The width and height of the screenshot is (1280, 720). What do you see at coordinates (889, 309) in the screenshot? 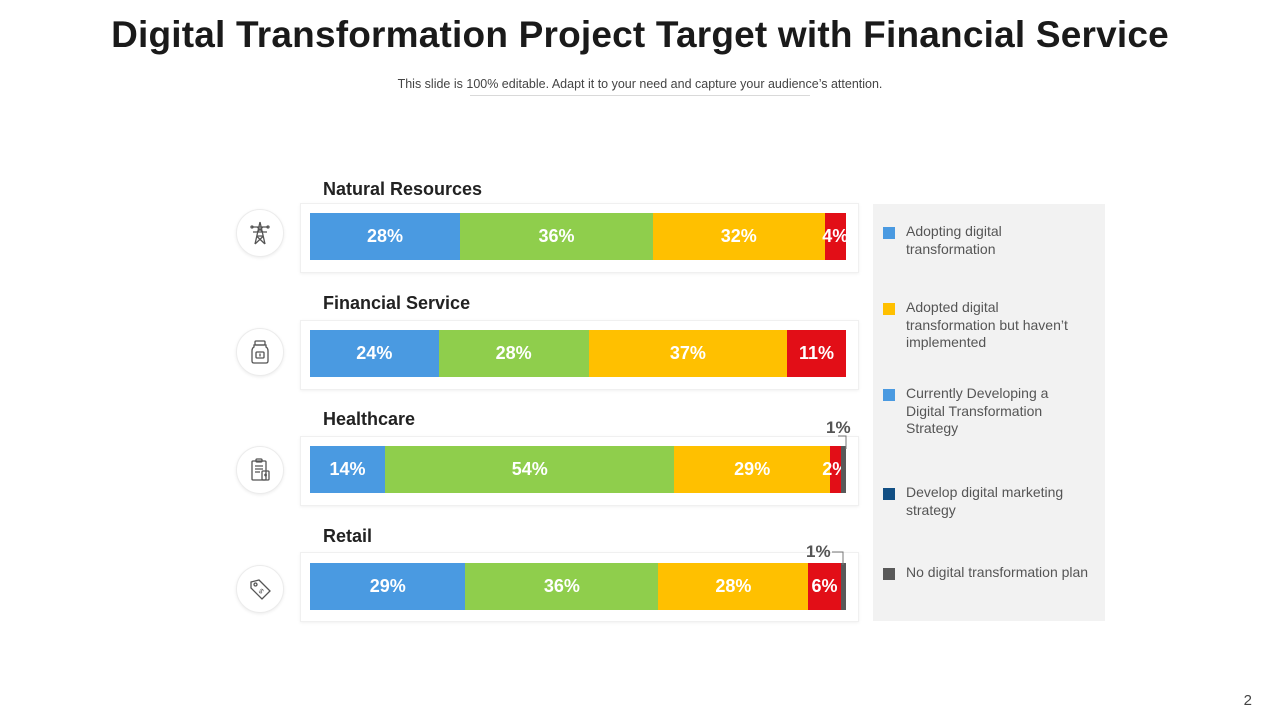
I see `legend-swatch-adopted` at bounding box center [889, 309].